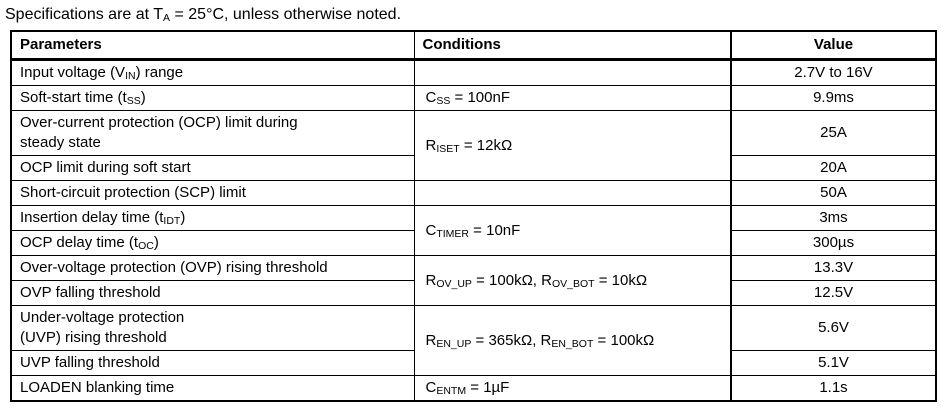 The image size is (950, 419). I want to click on column-header-parameters: Parameters, so click(212, 45).